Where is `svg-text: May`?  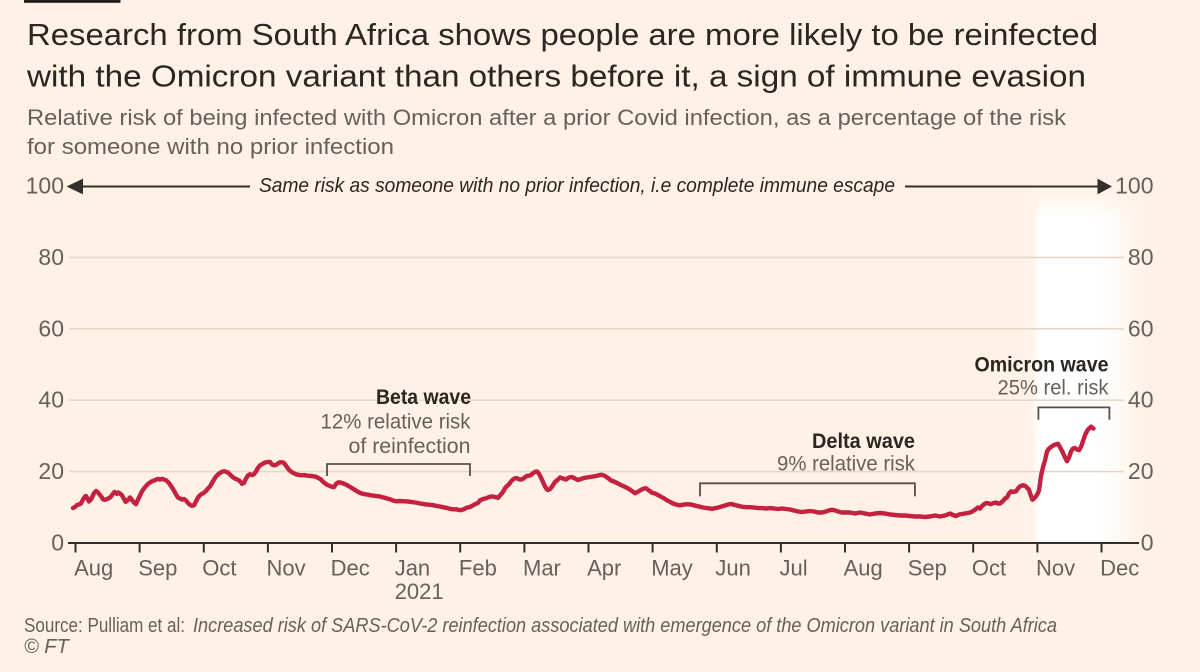
svg-text: May is located at coordinates (672, 568).